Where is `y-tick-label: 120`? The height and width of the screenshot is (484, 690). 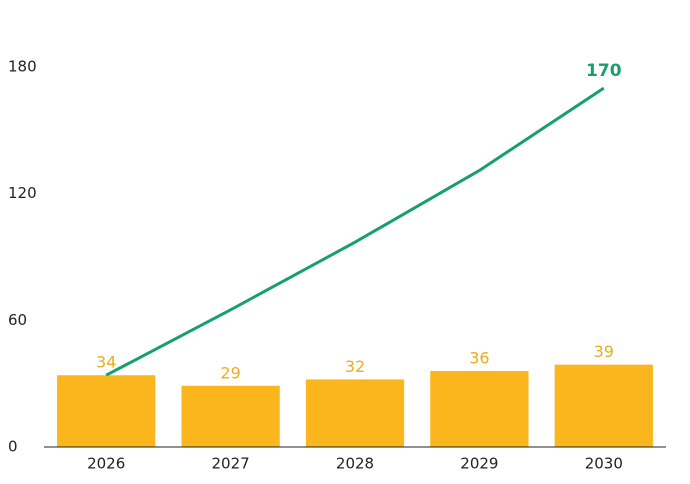 y-tick-label: 120 is located at coordinates (22, 193).